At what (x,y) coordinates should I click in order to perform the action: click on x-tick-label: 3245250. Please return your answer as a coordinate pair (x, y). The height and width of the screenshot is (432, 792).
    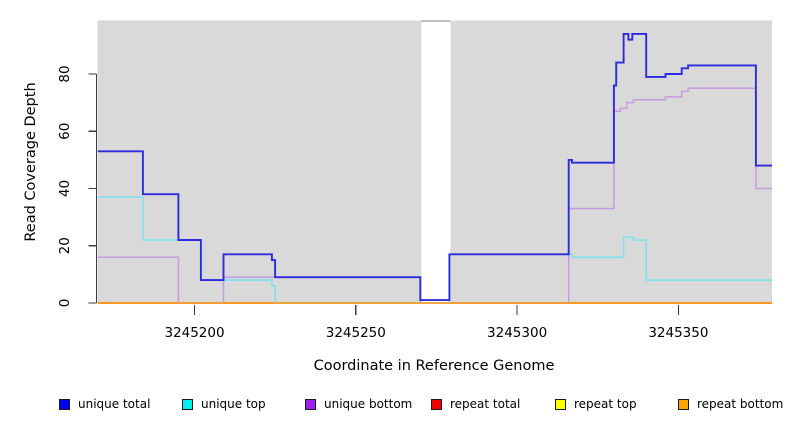
    Looking at the image, I should click on (356, 333).